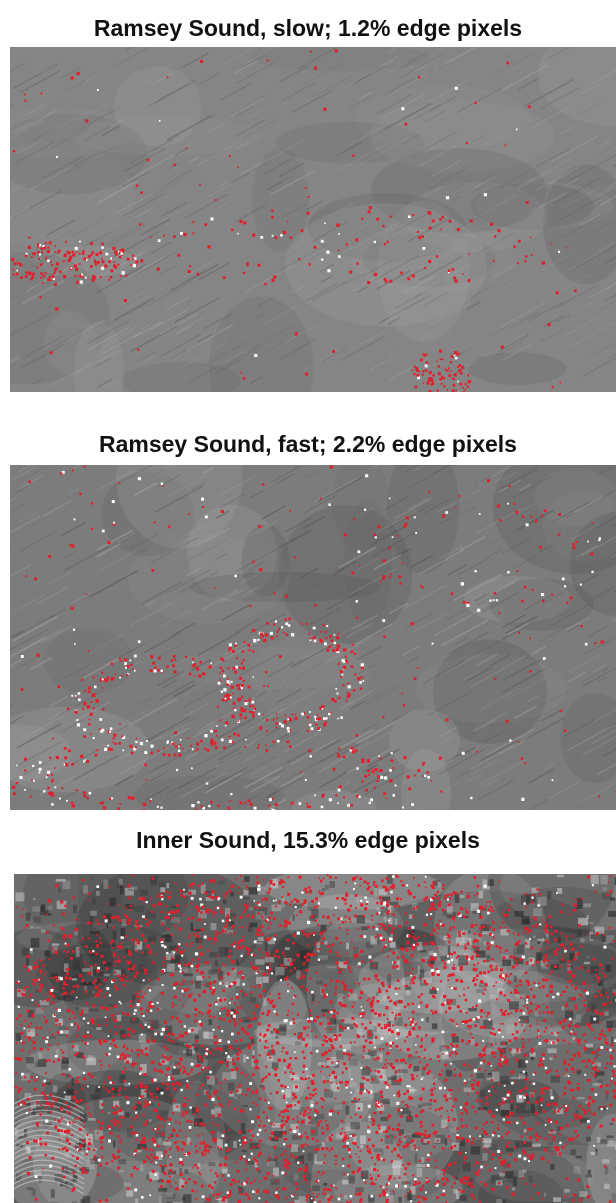 The width and height of the screenshot is (616, 1203). What do you see at coordinates (308, 28) in the screenshot?
I see `panel-title-ramsey-slow: Ramsey Sound, slow; 1.2% edge pixels` at bounding box center [308, 28].